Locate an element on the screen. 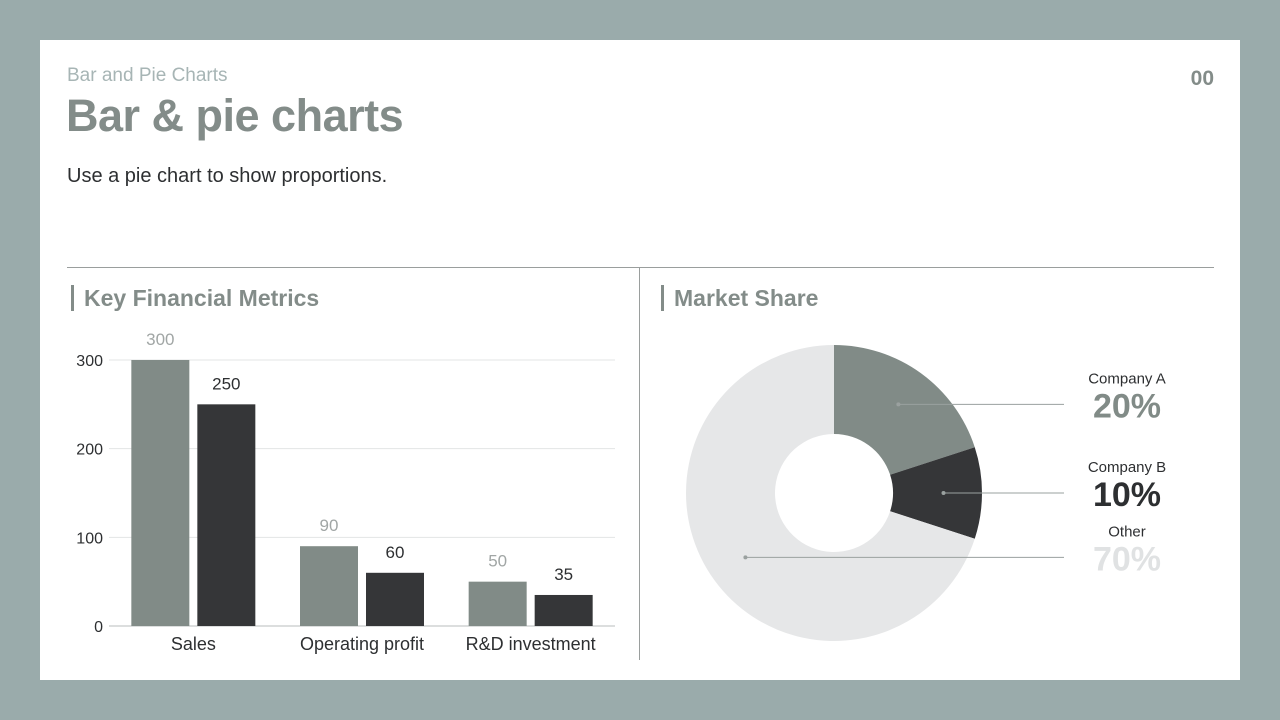  x-tick-label: R&D investment is located at coordinates (531, 644).